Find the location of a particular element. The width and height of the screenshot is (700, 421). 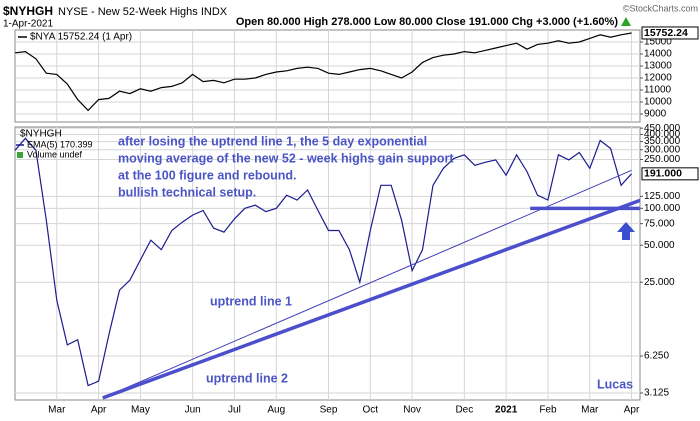

y-tick-label: 9000 is located at coordinates (655, 114).